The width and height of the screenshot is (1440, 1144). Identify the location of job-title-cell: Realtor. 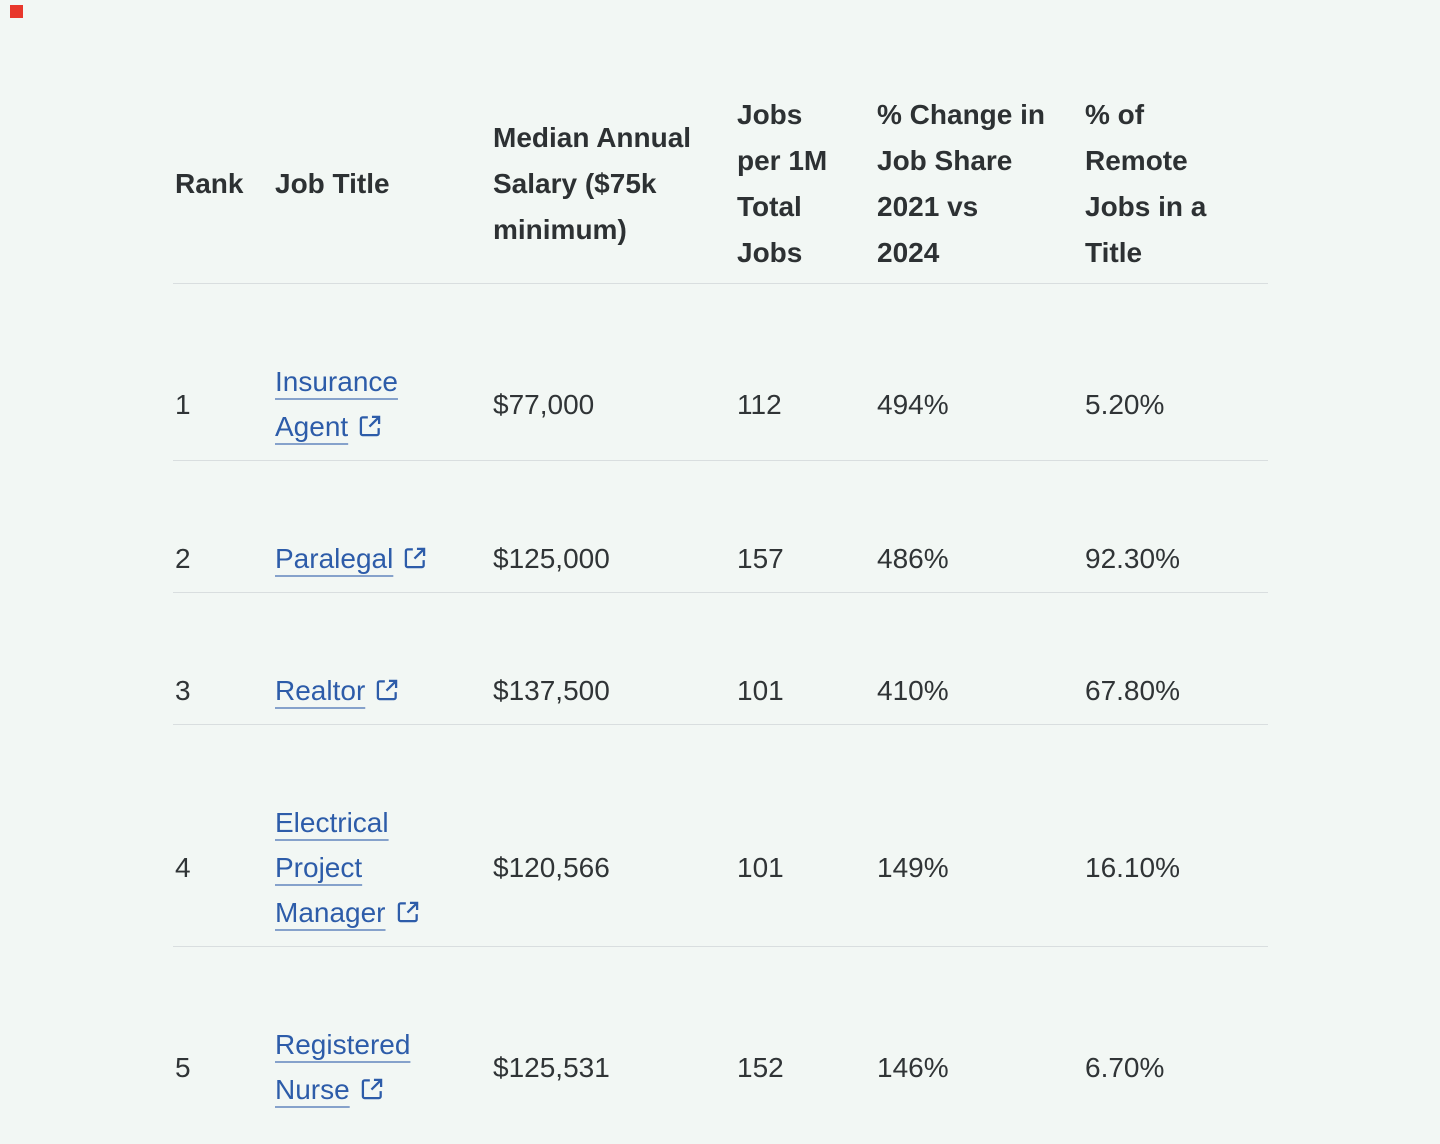
(384, 690).